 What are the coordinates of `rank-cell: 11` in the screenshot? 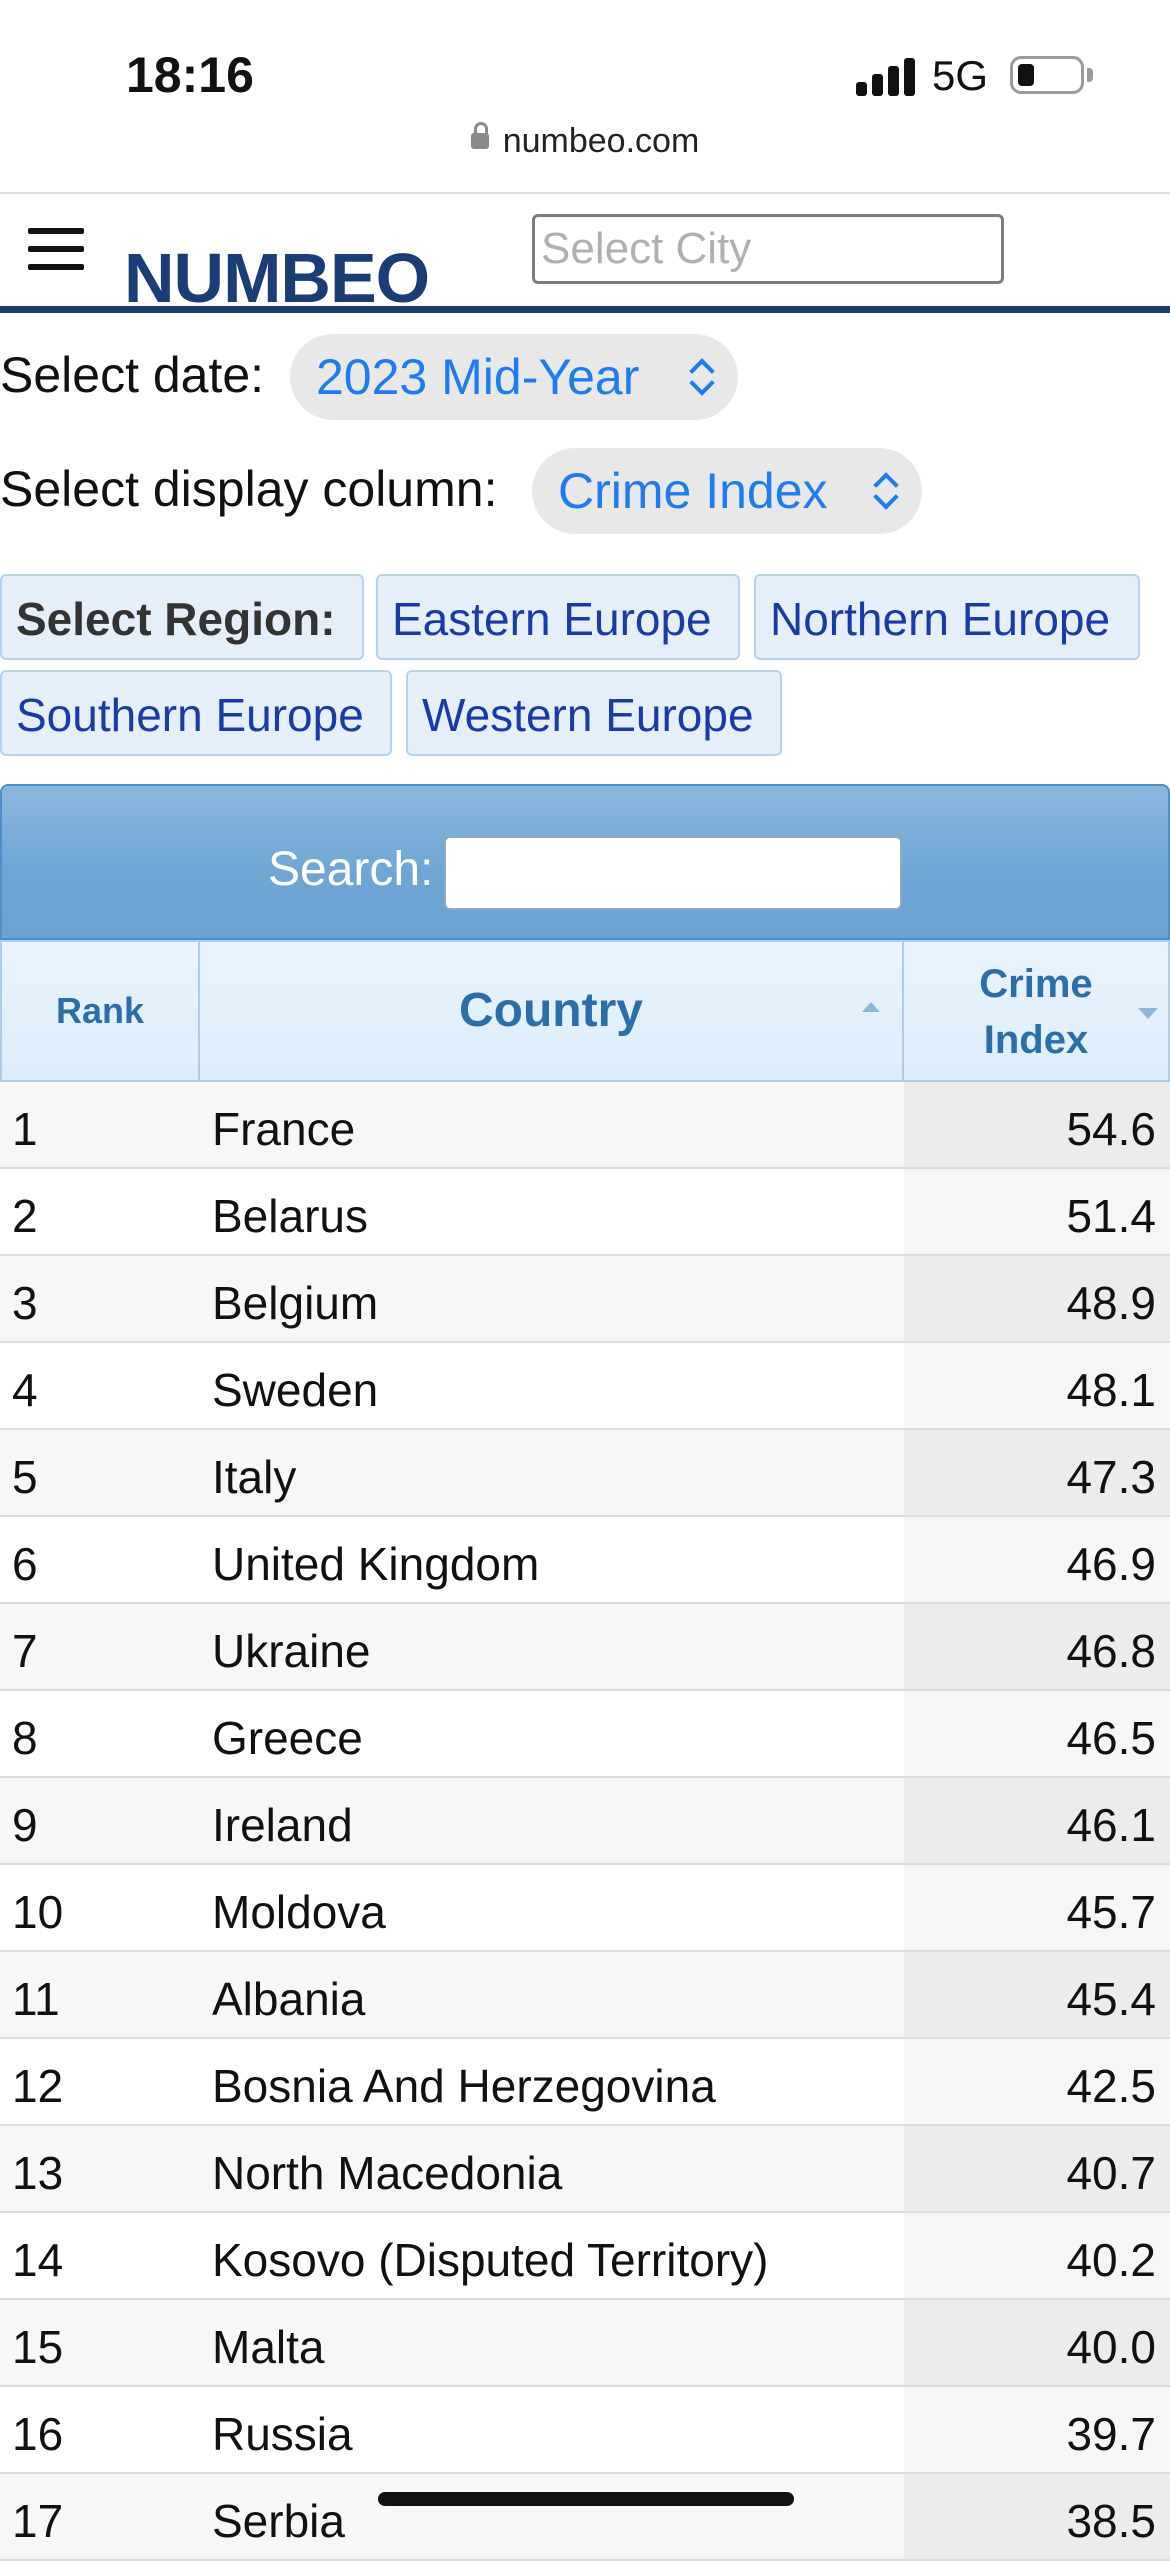 It's located at (36, 1999).